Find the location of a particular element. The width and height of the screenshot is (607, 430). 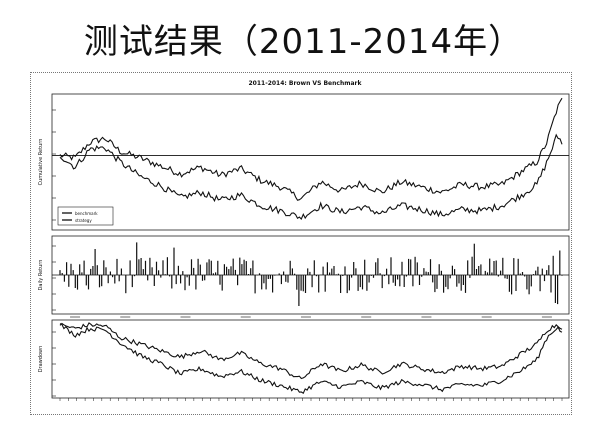

drawdown-series-lower is located at coordinates (311, 358).